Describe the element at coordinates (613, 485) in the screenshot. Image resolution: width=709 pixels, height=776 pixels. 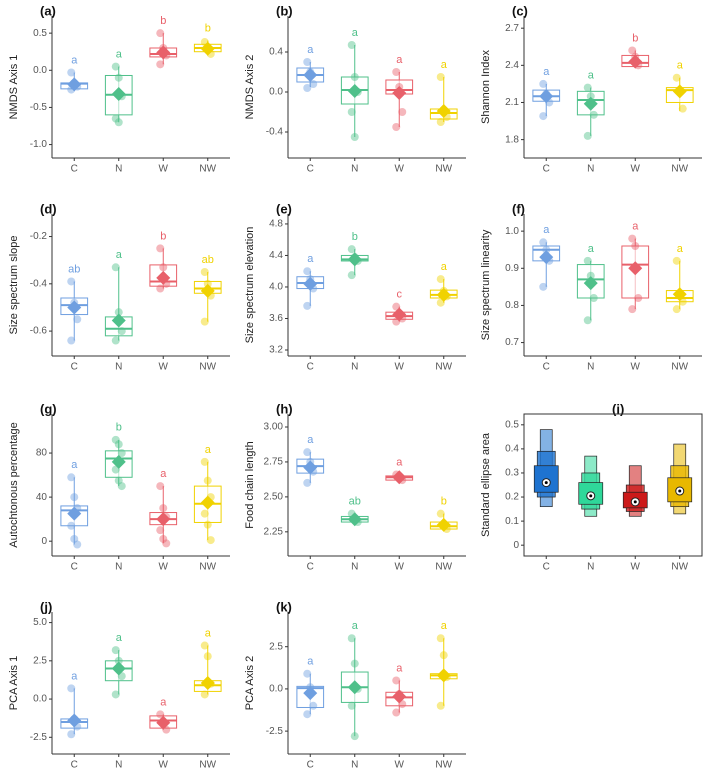
I see `panel-border` at that location.